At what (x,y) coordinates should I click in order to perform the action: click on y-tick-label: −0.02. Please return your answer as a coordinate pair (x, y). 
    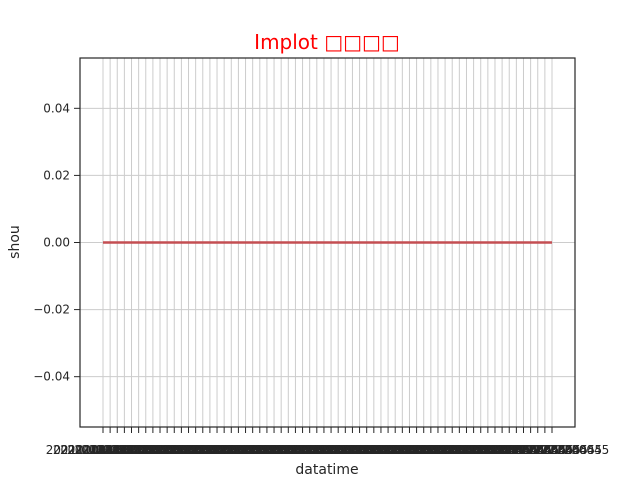
    Looking at the image, I should click on (51, 310).